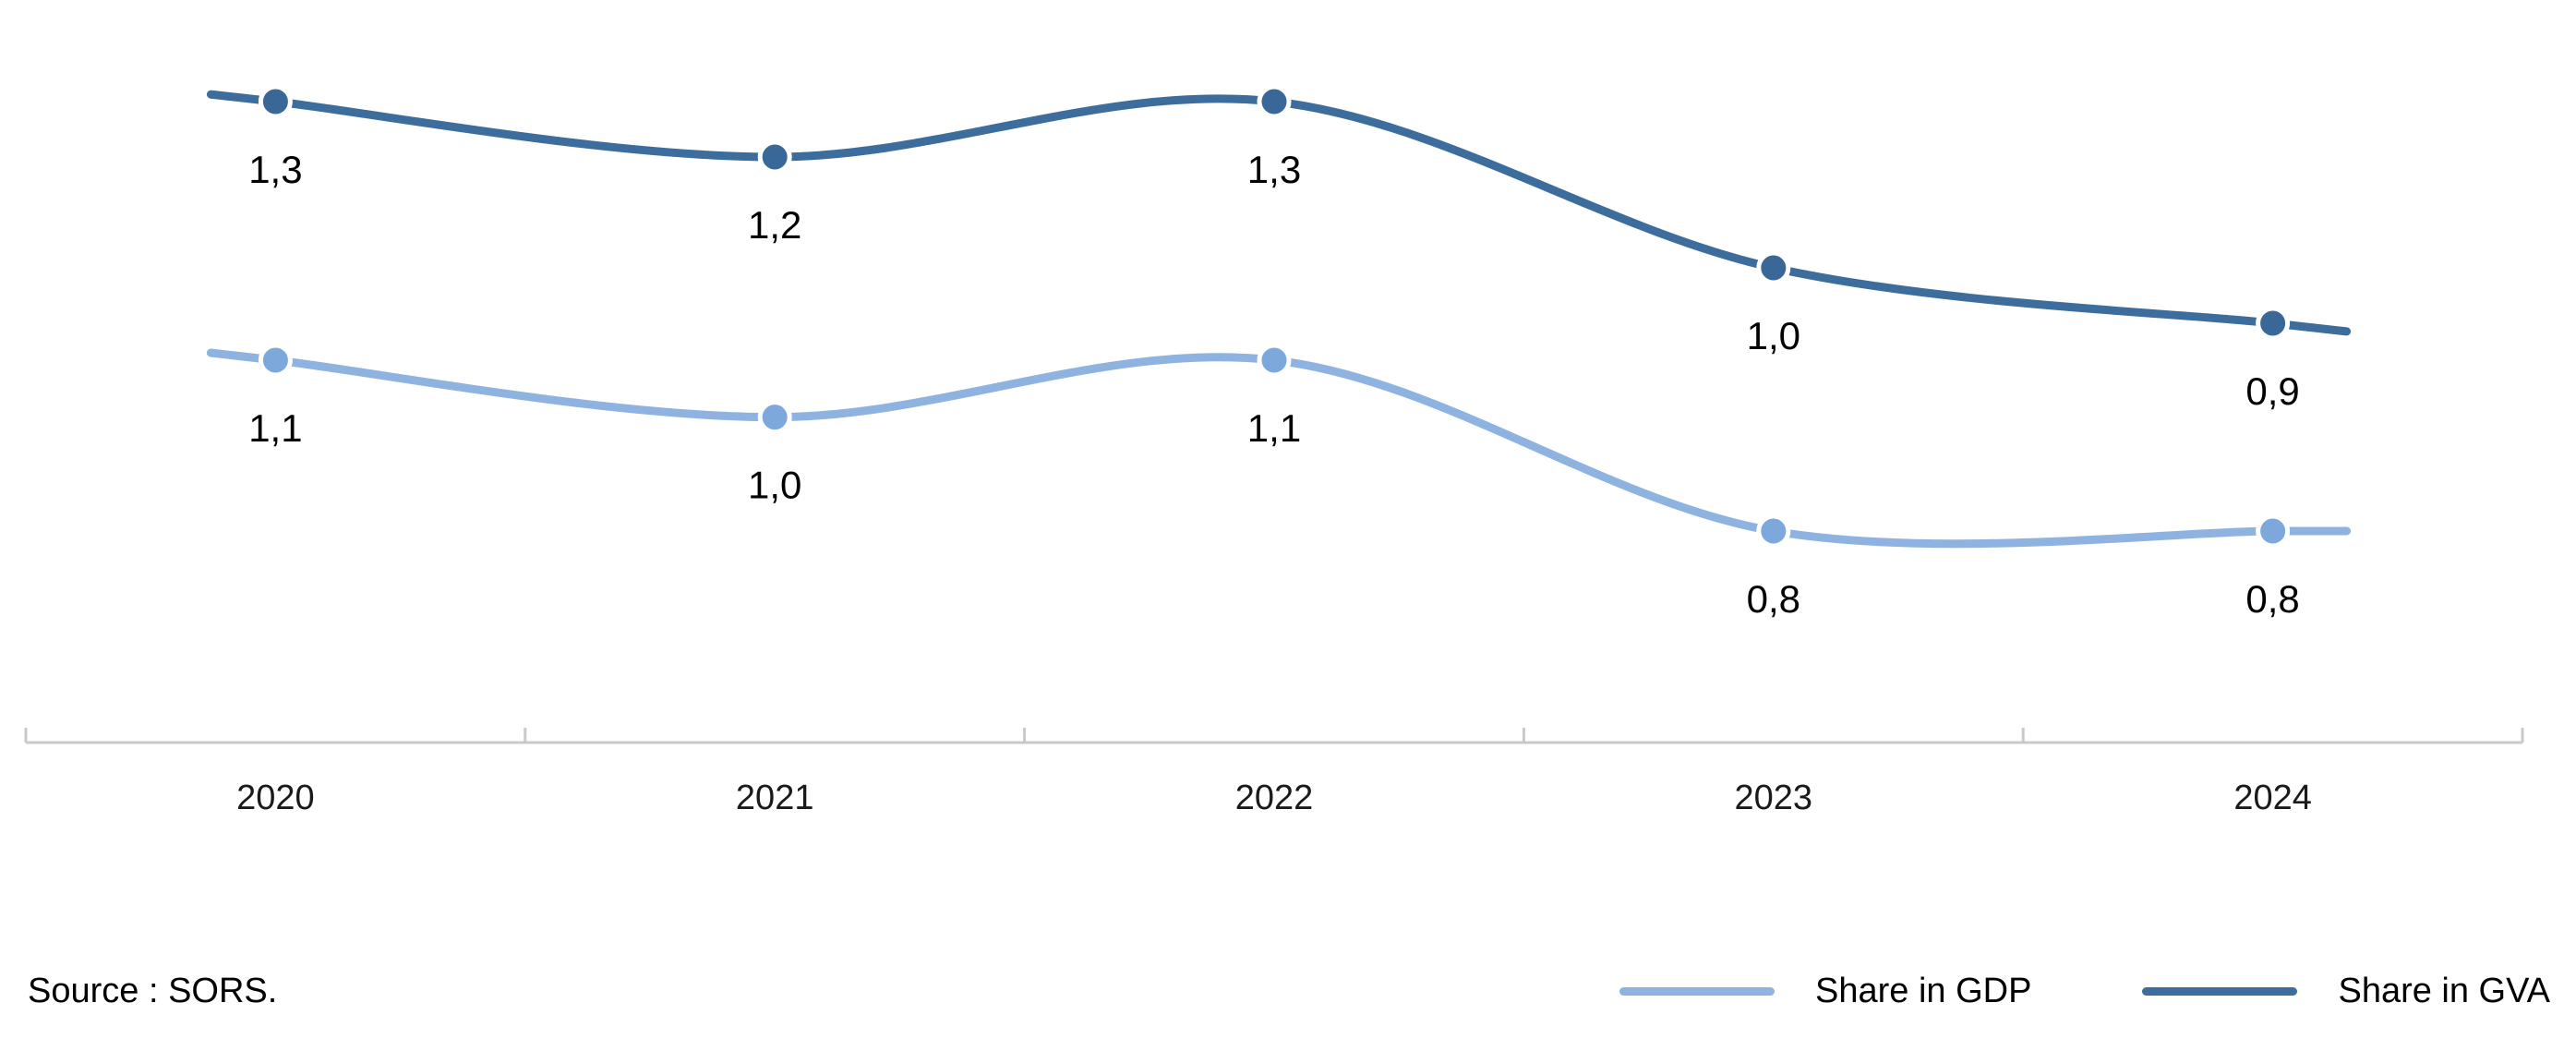 This screenshot has height=1039, width=2576. Describe the element at coordinates (1697, 991) in the screenshot. I see `gdp-line-swatch` at that location.